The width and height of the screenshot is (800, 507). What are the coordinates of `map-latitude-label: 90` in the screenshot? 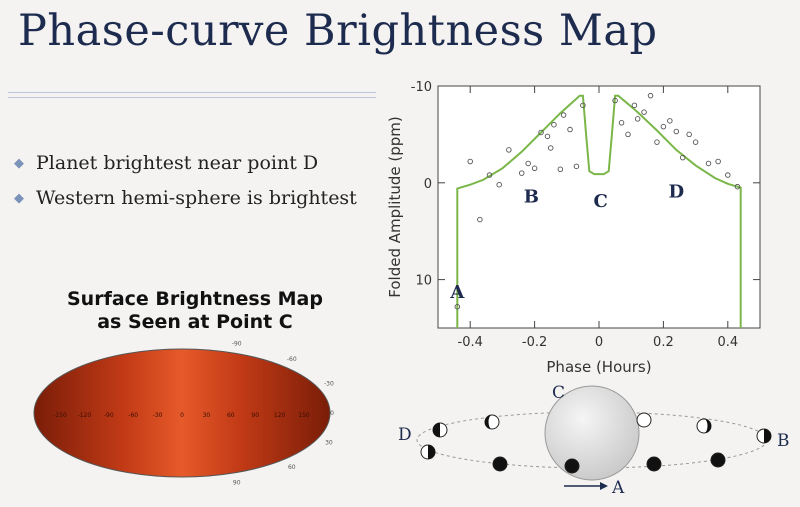 It's located at (237, 483).